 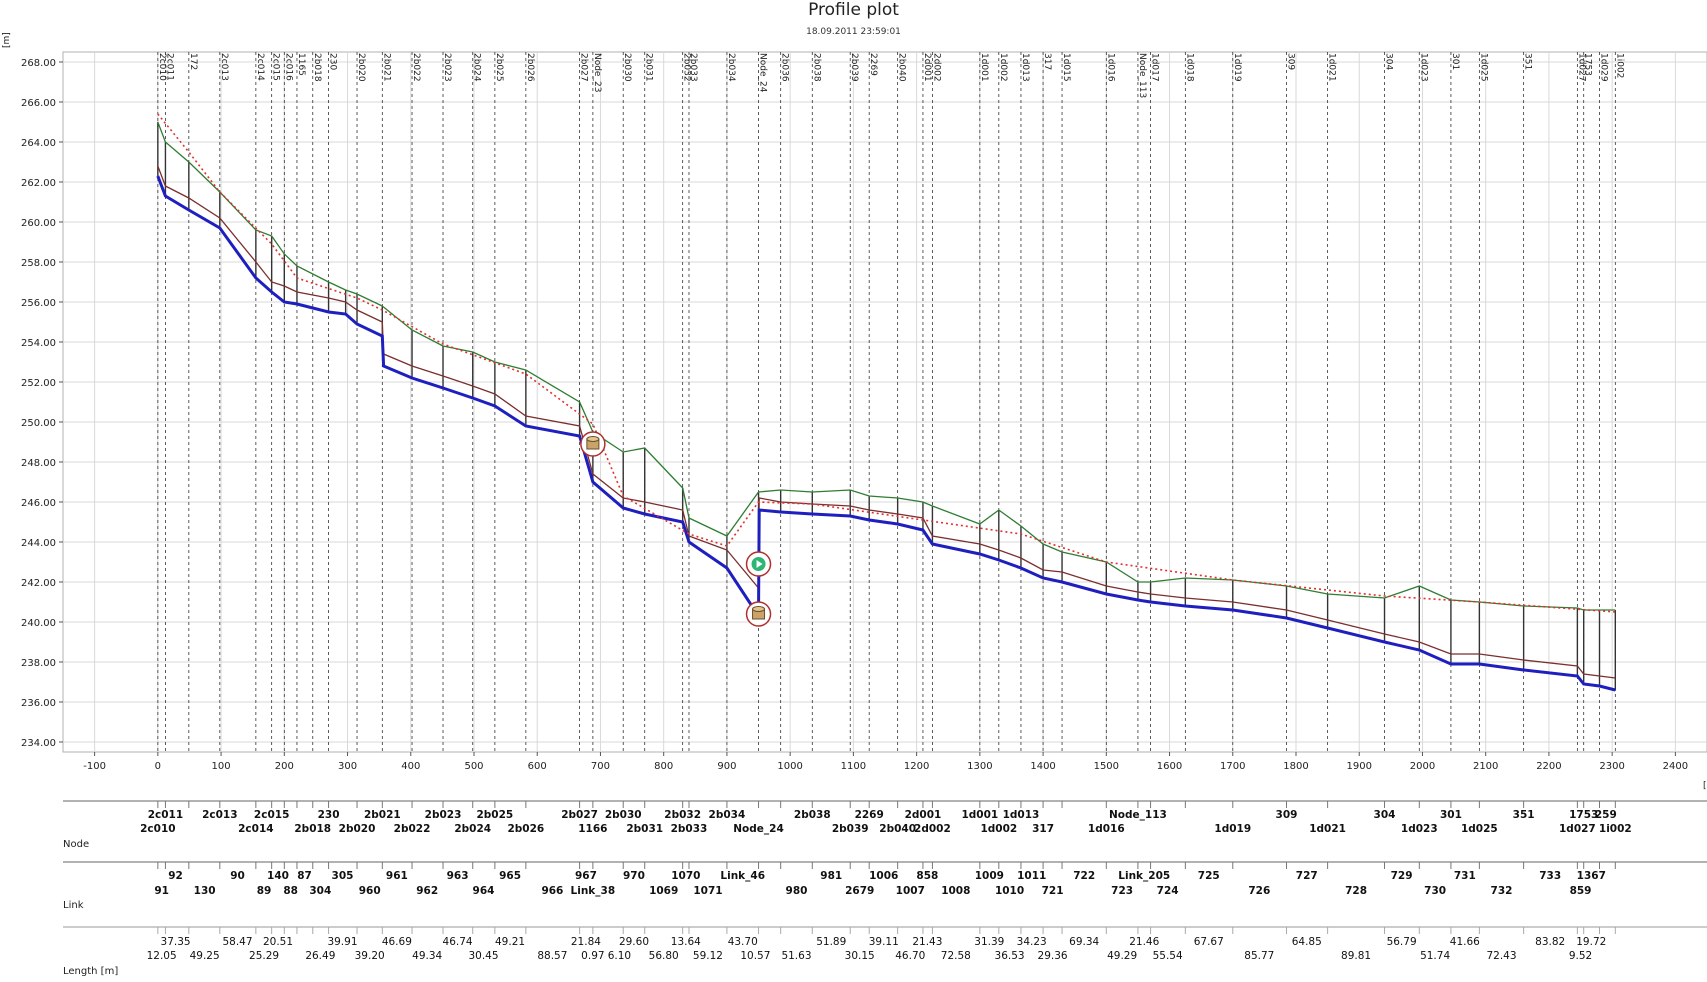 What do you see at coordinates (854, 67) in the screenshot?
I see `node-top-label: 2b039` at bounding box center [854, 67].